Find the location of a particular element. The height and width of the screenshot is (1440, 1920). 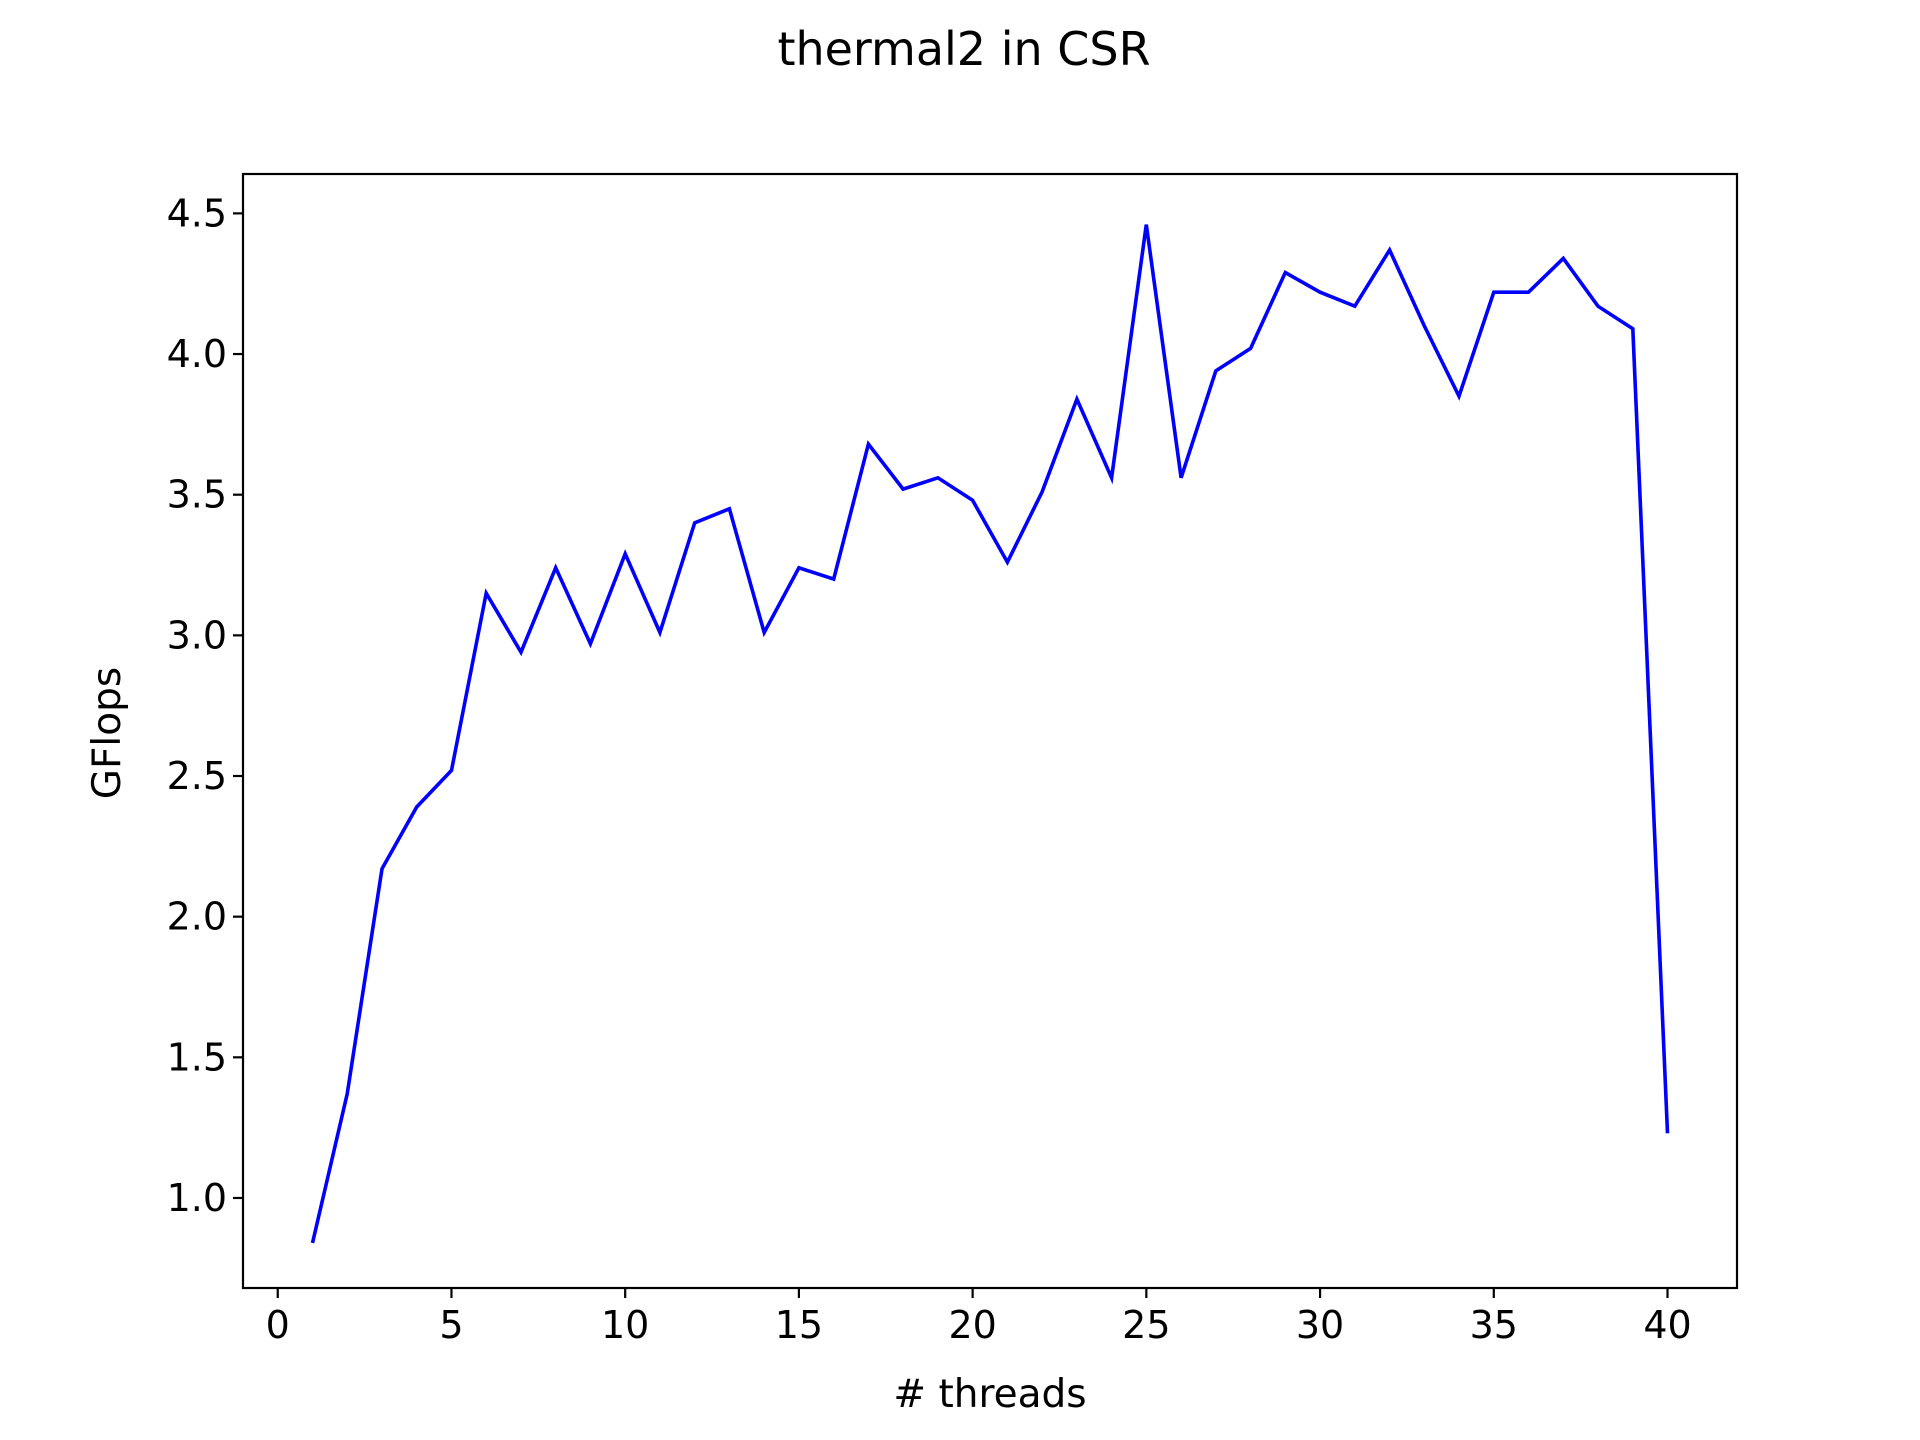

x-tick-label: 20 is located at coordinates (972, 1325).